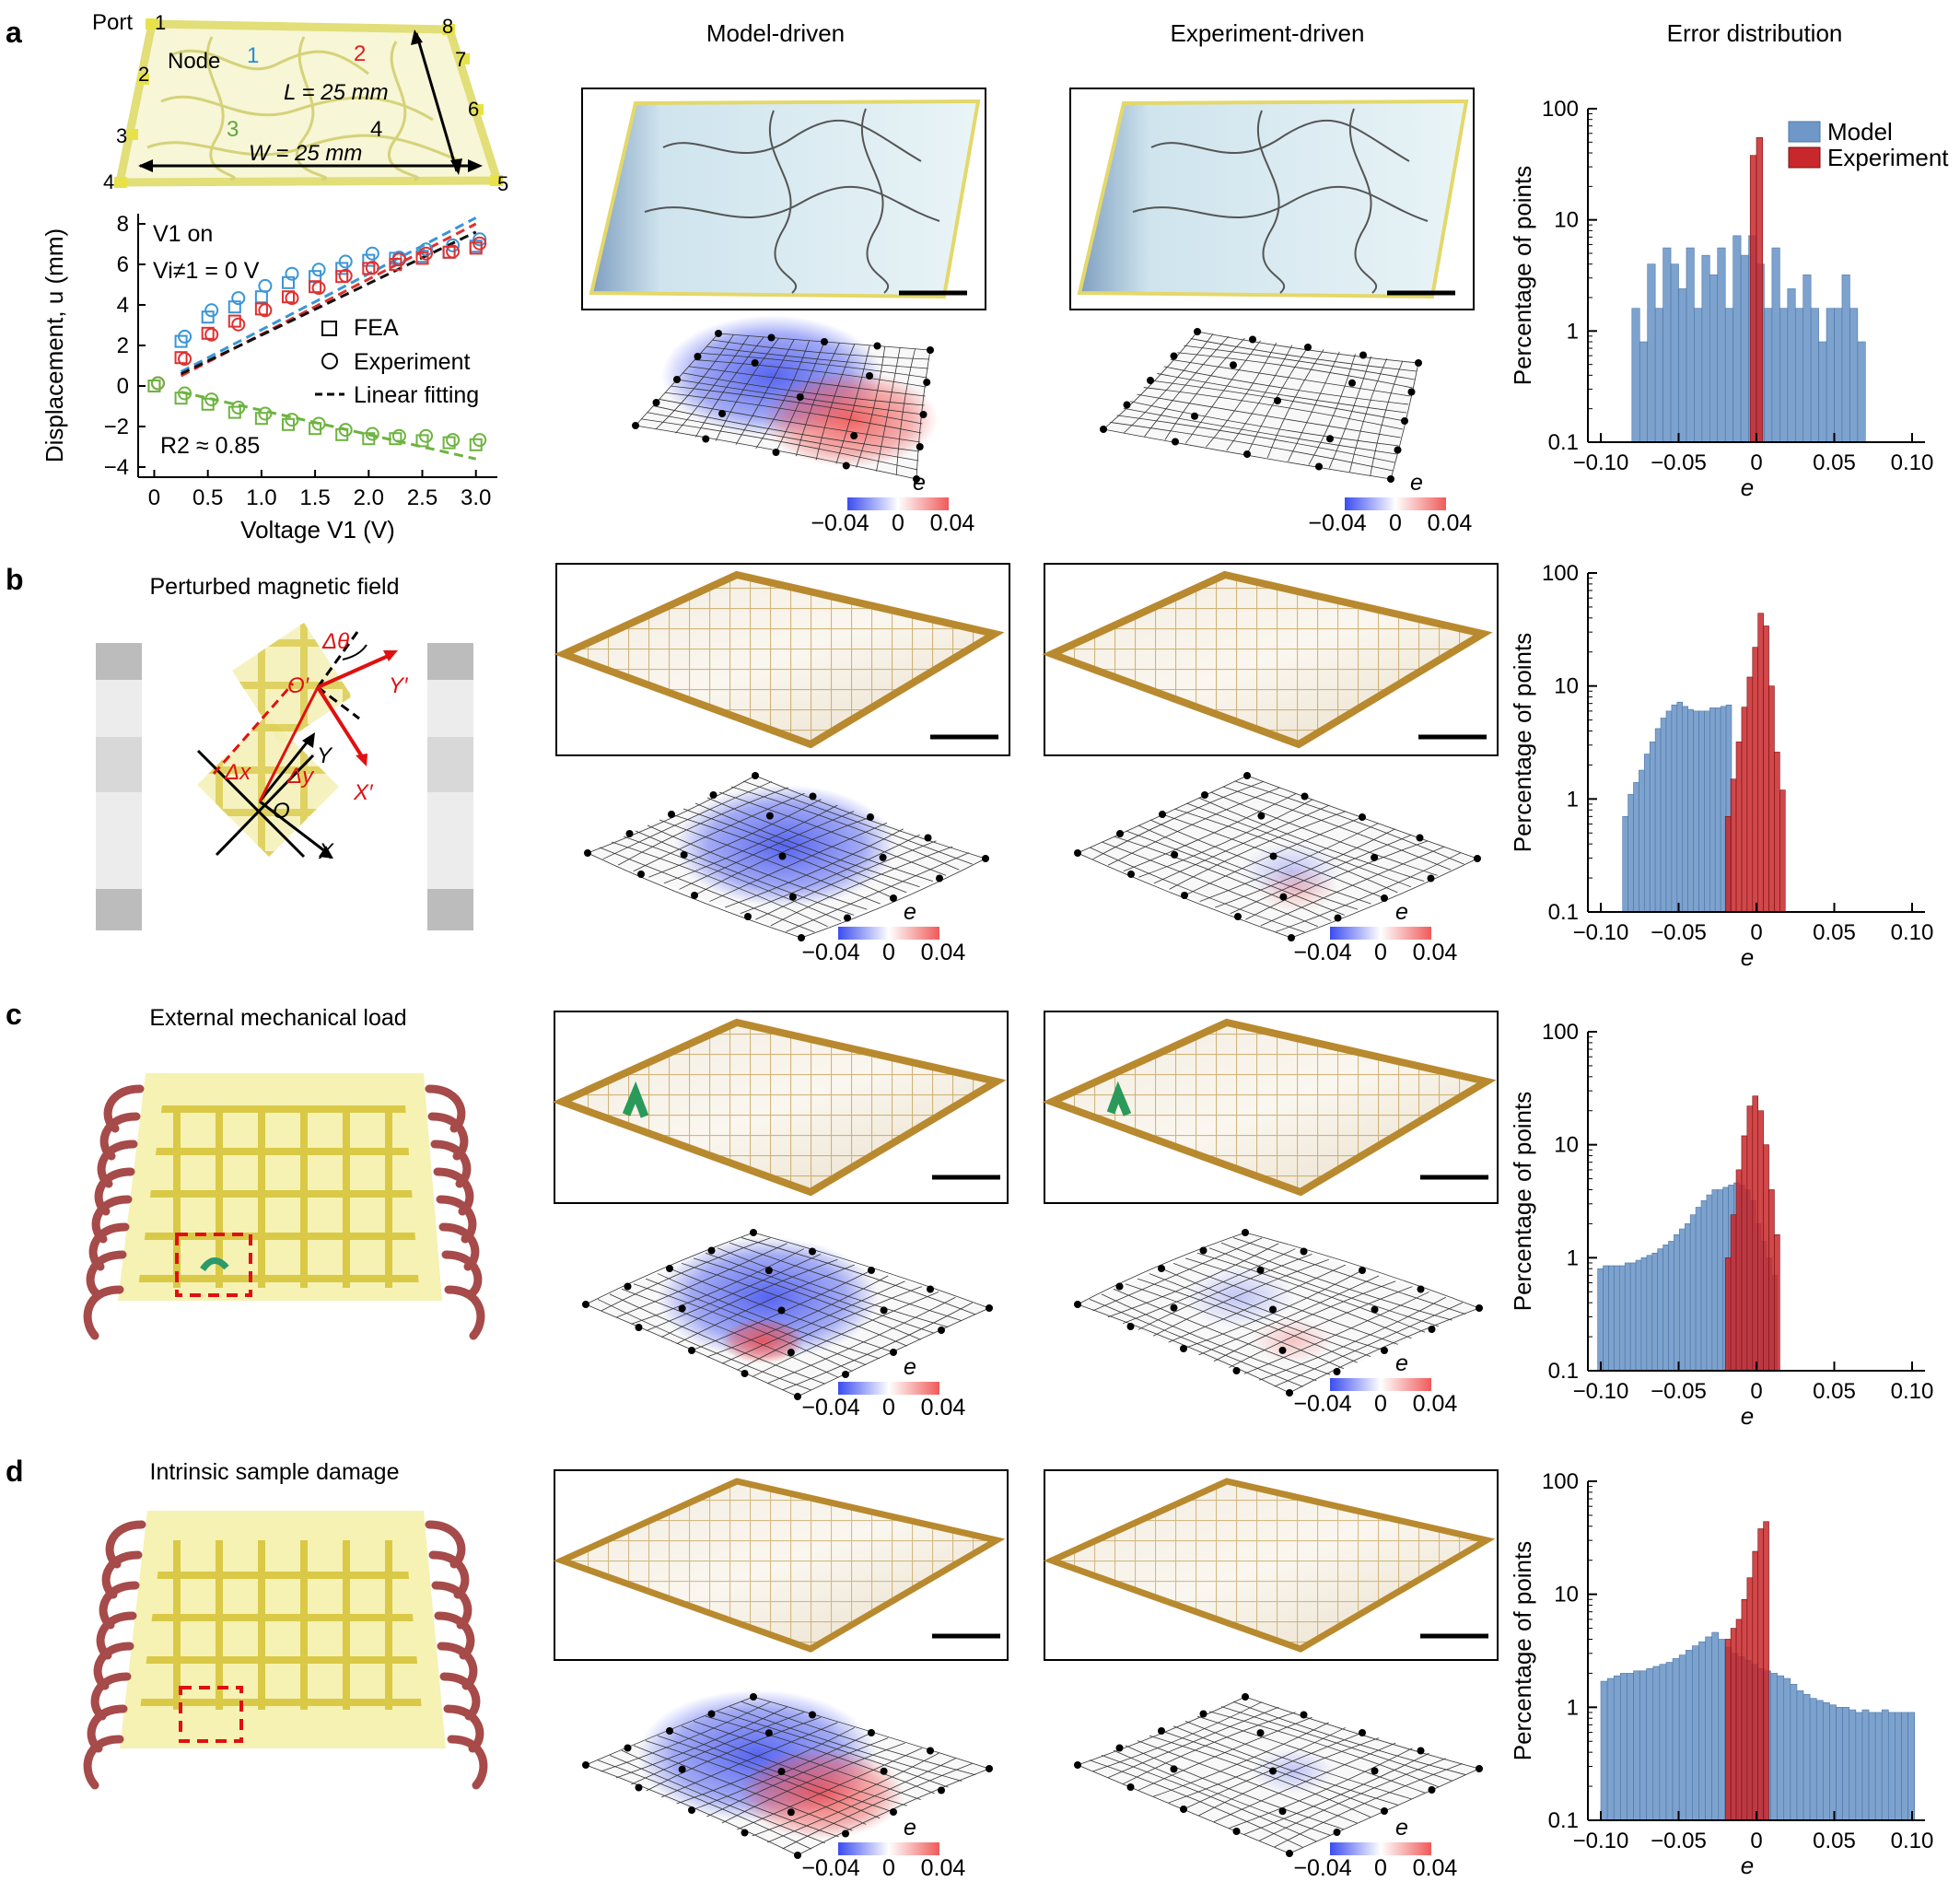 This screenshot has width=1960, height=1882. I want to click on error-region, so click(768, 1298).